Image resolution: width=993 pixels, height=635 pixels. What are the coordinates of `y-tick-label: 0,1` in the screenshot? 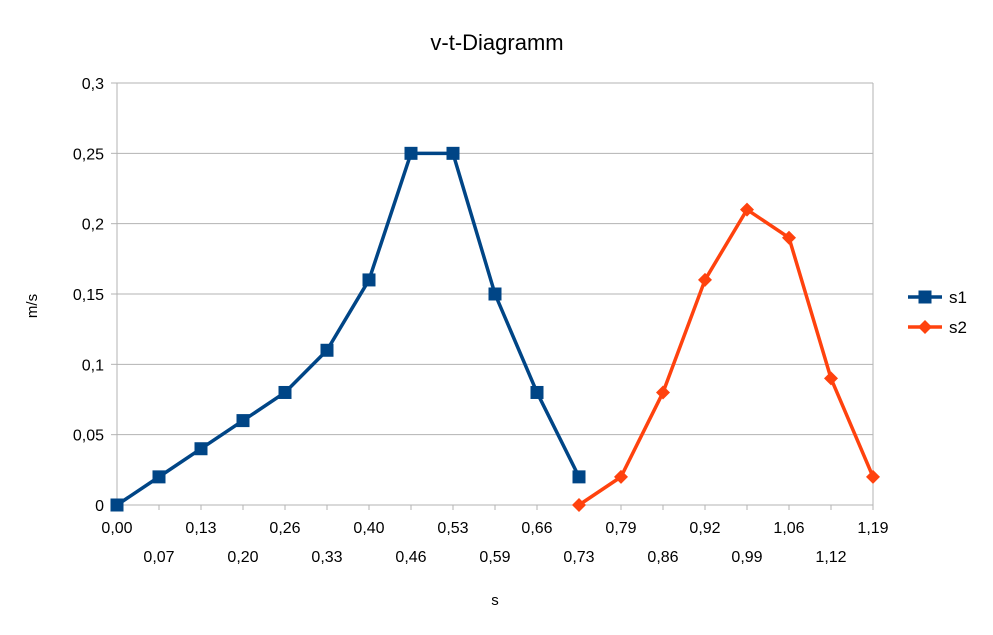 It's located at (93, 365).